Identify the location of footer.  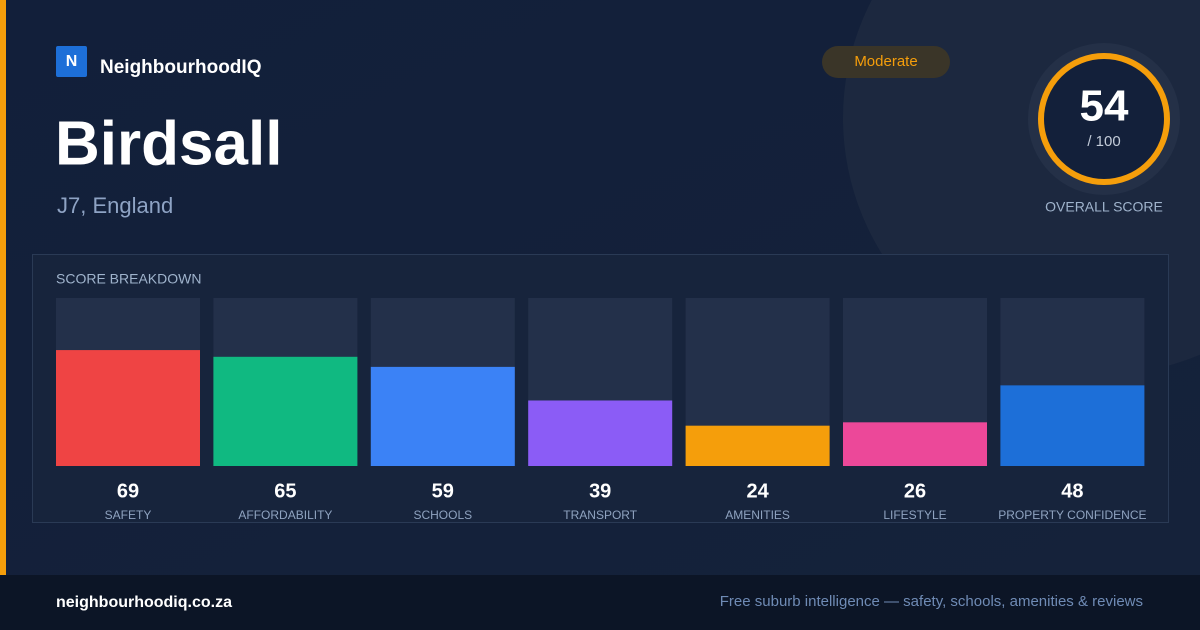
(600, 602).